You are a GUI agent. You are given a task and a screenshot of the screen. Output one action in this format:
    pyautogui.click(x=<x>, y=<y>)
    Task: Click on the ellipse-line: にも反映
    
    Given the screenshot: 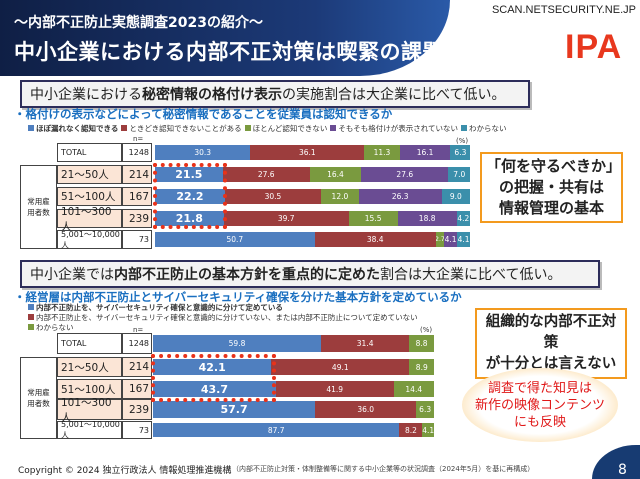 What is the action you would take?
    pyautogui.click(x=539, y=422)
    